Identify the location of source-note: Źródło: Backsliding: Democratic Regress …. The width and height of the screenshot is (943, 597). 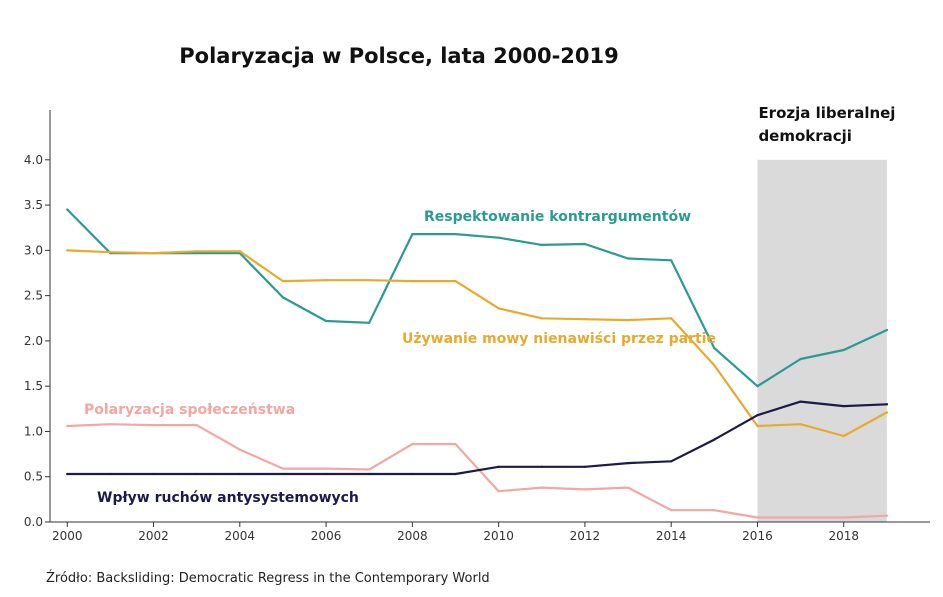
(268, 578).